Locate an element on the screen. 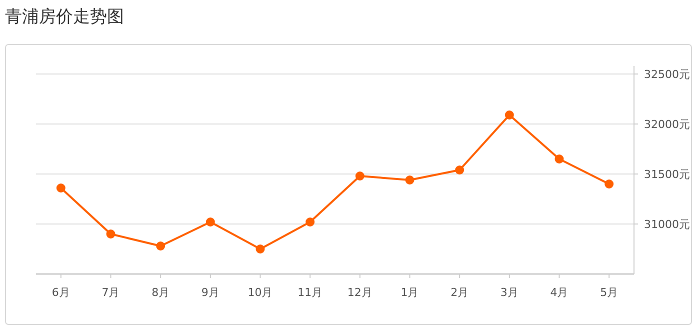 This screenshot has height=329, width=698. y-tick-label: 32500元 is located at coordinates (667, 74).